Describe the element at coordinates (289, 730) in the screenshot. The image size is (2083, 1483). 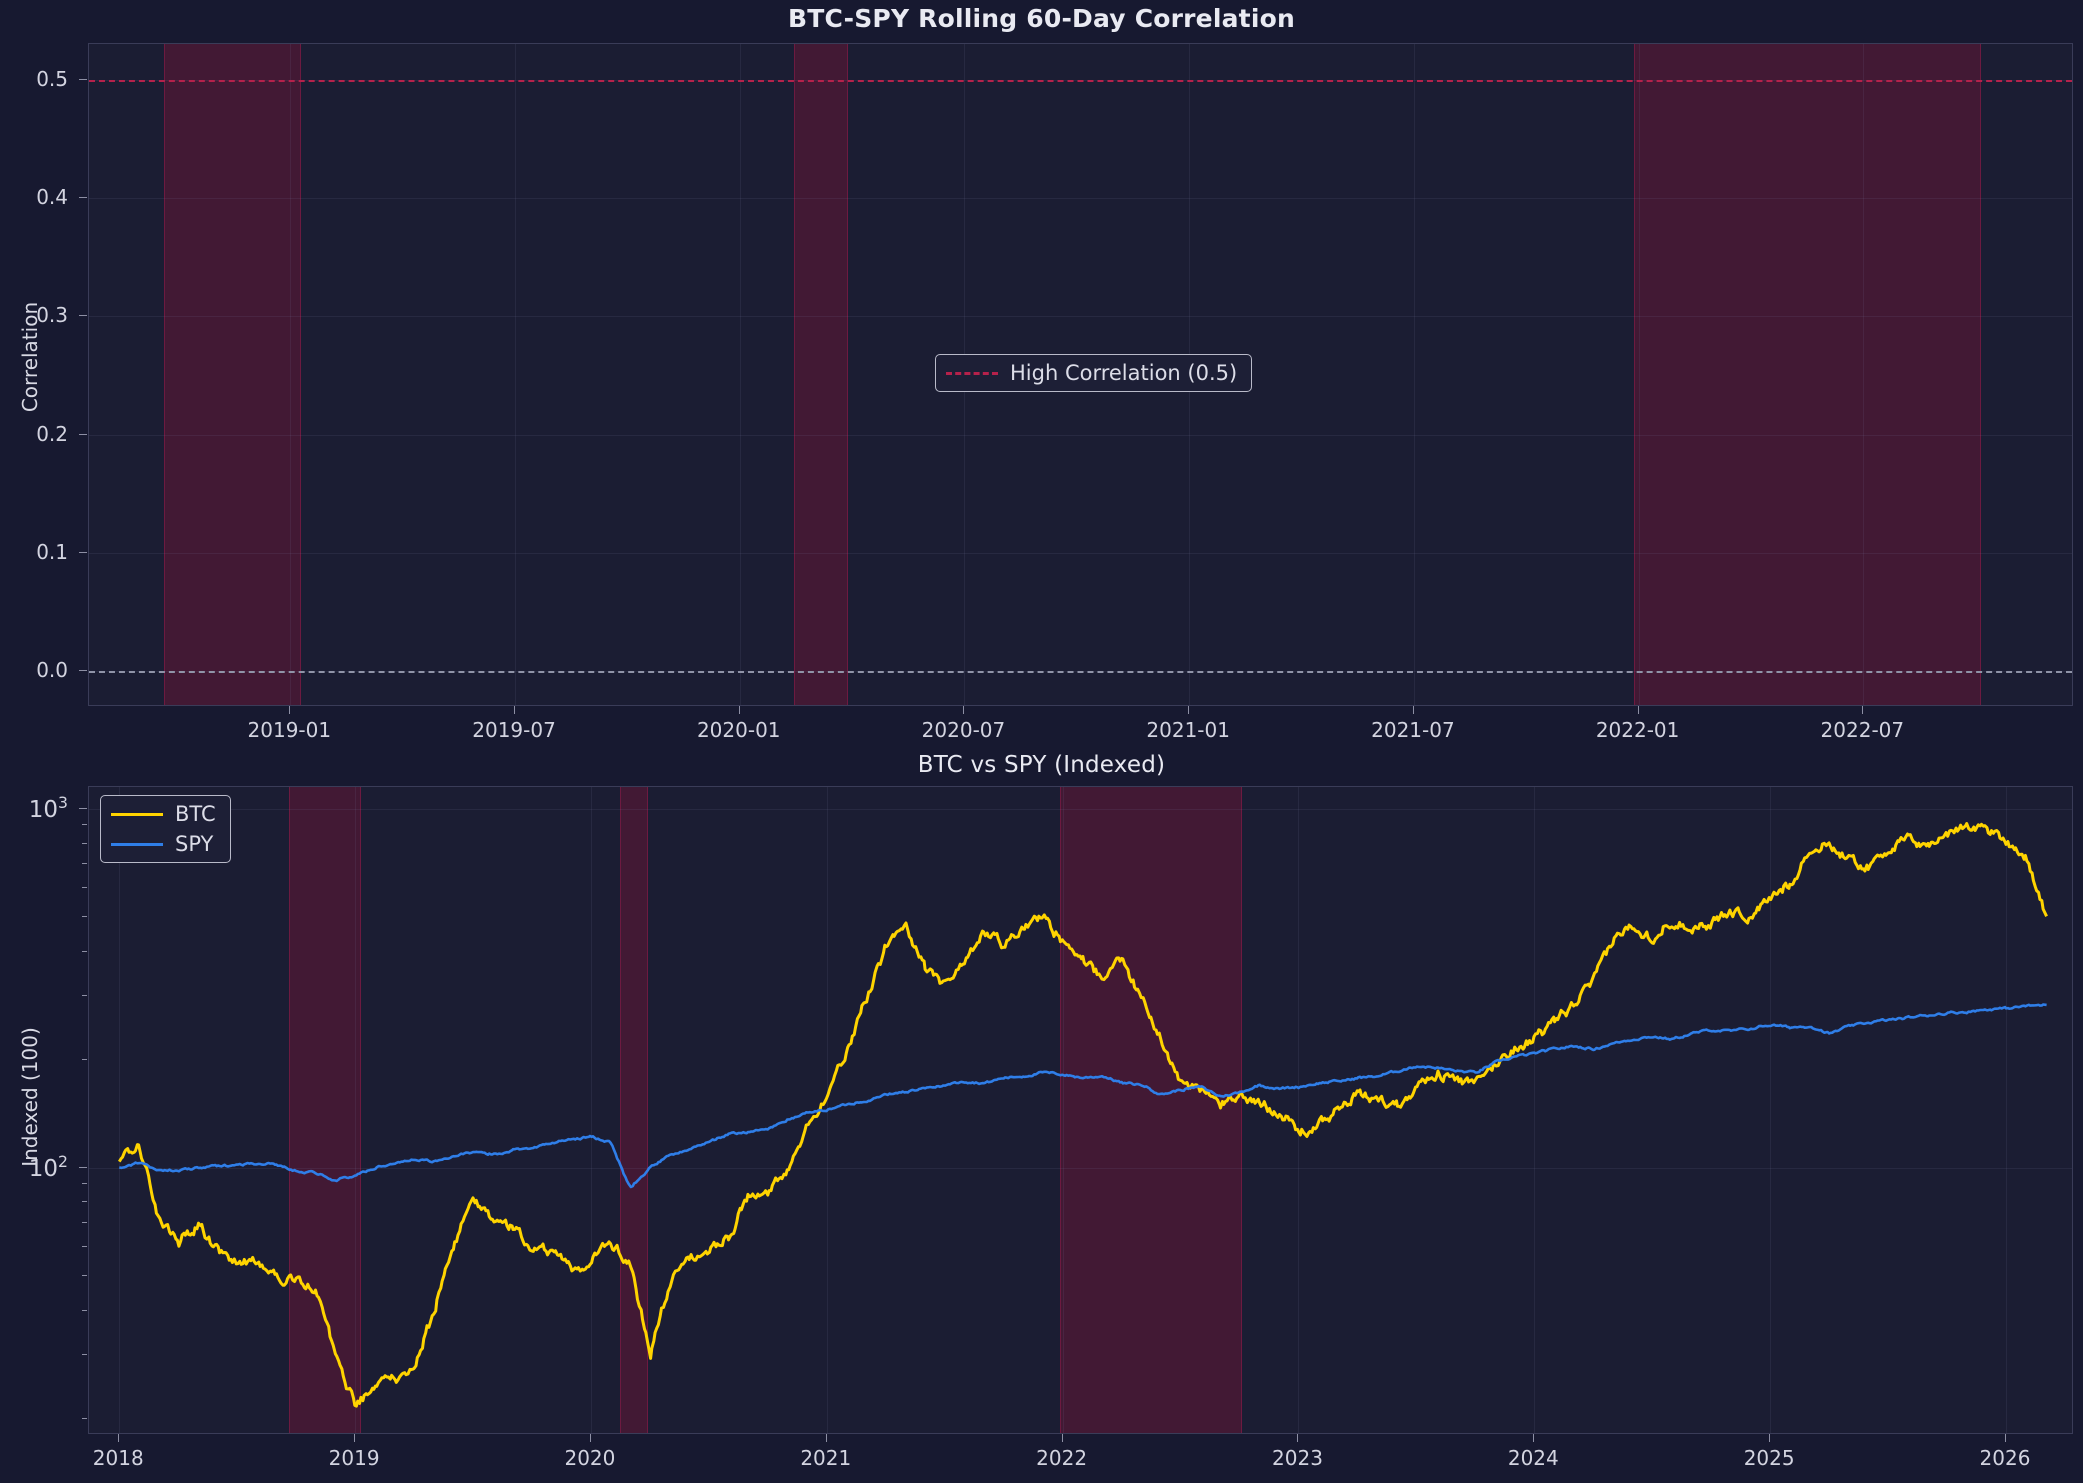
I see `x-tick-label-0: 2019-01` at that location.